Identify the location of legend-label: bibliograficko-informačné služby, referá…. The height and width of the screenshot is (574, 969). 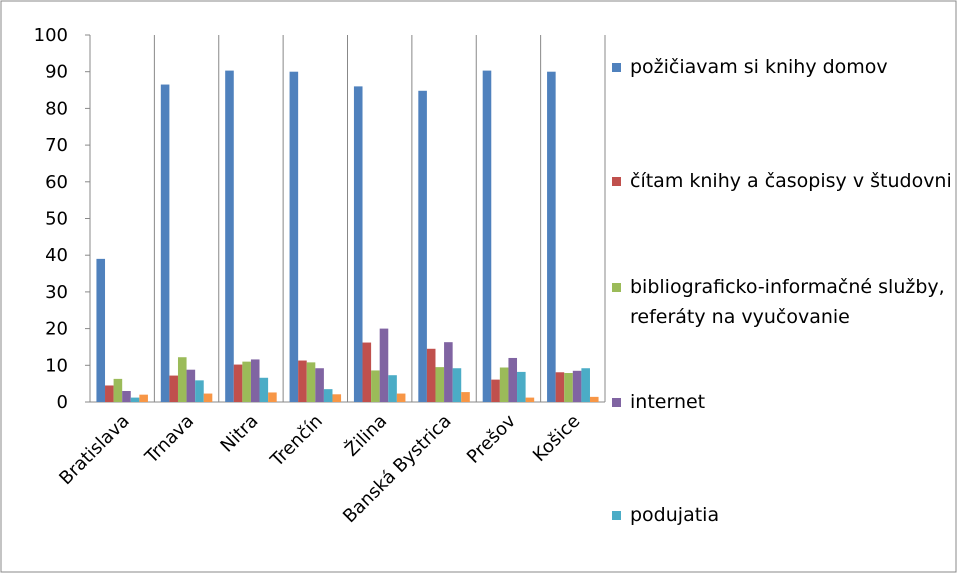
(787, 302).